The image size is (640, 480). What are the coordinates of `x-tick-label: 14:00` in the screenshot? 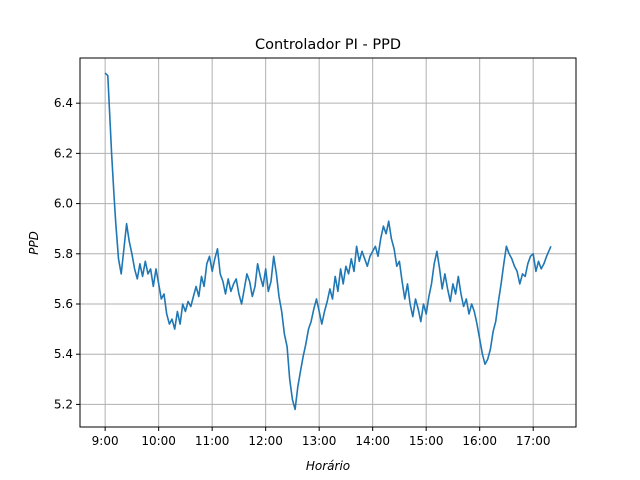 It's located at (372, 441).